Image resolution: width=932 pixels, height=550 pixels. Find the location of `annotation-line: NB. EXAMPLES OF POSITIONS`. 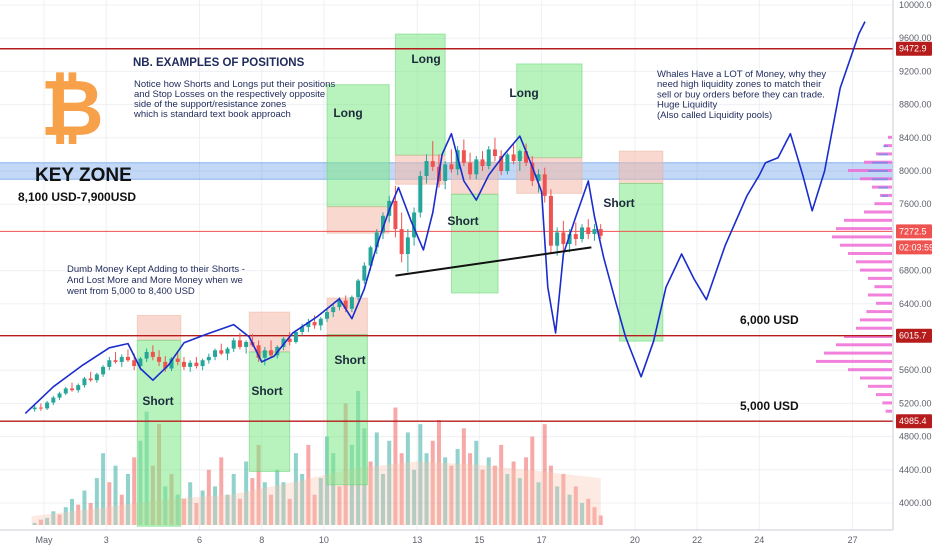

annotation-line: NB. EXAMPLES OF POSITIONS is located at coordinates (219, 63).